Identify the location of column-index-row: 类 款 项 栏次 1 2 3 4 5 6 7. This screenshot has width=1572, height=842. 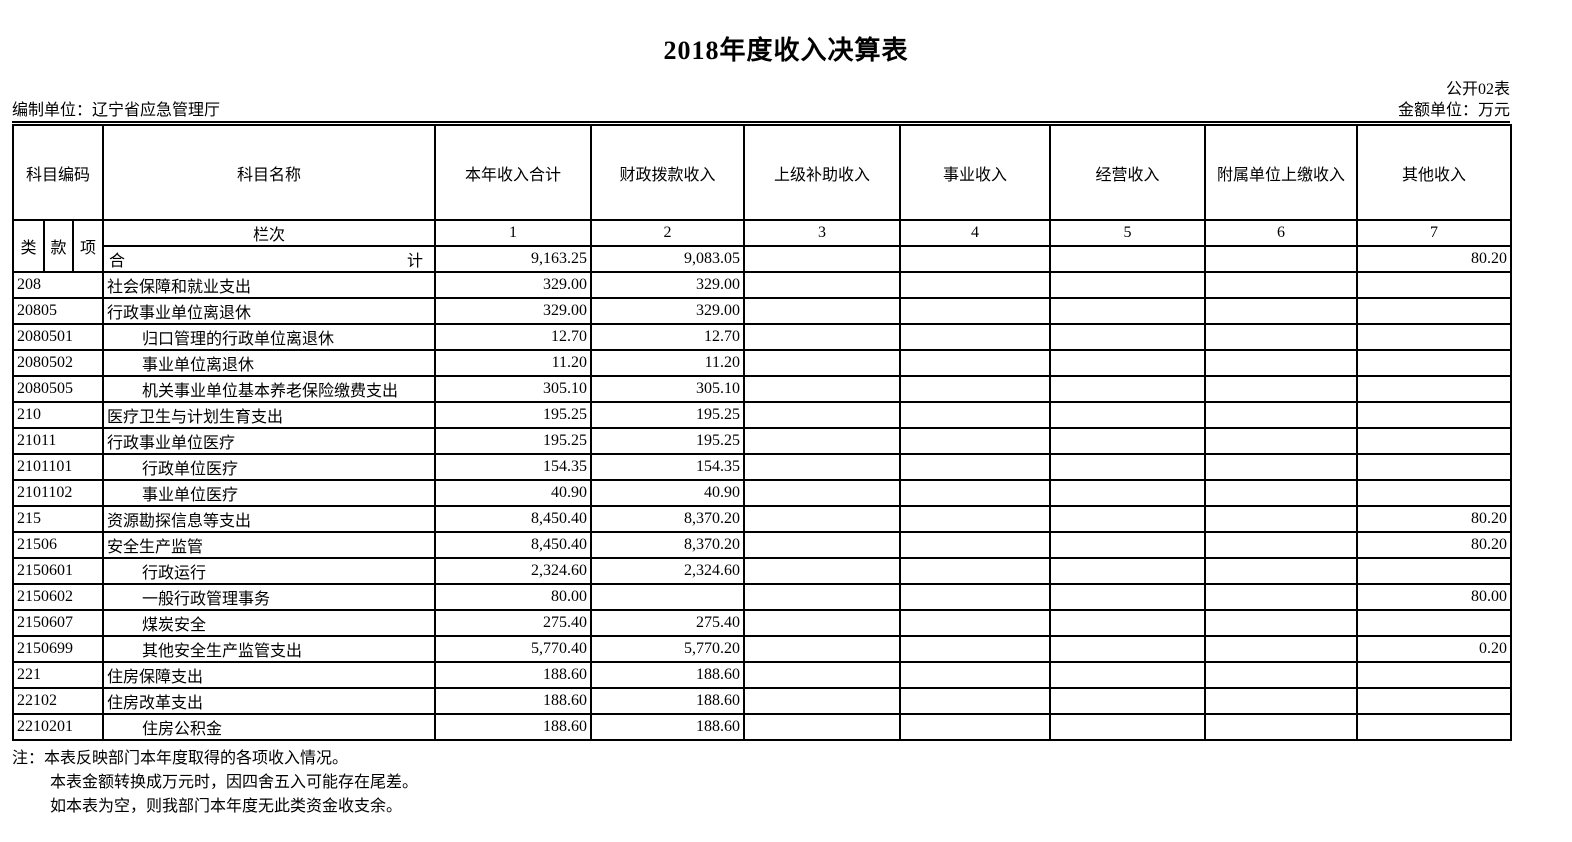
(762, 246).